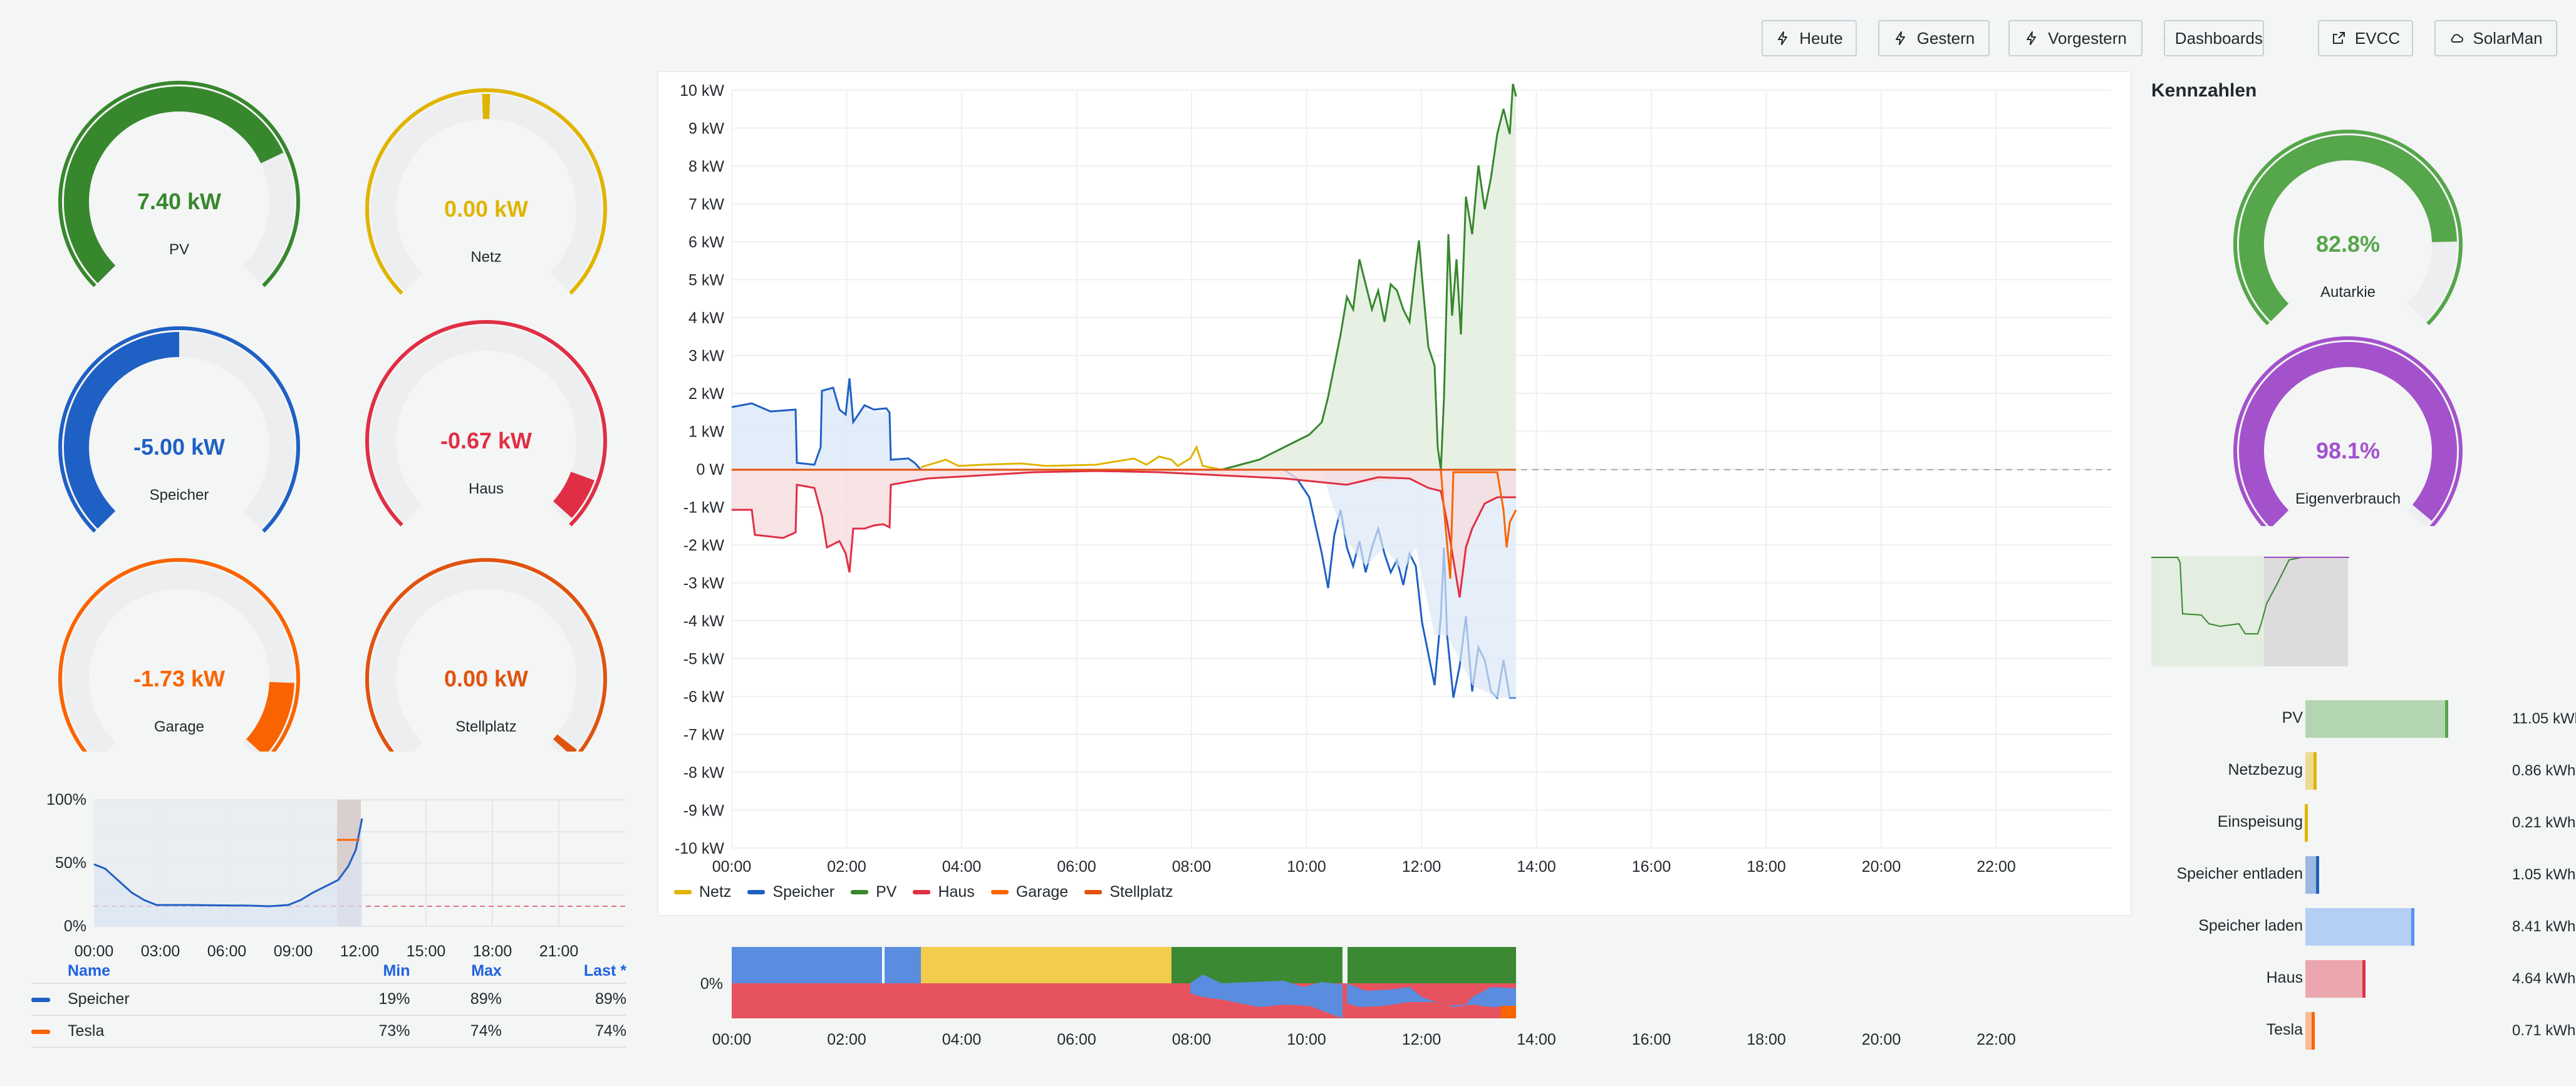  What do you see at coordinates (1996, 867) in the screenshot?
I see `x-tick: 22:00` at bounding box center [1996, 867].